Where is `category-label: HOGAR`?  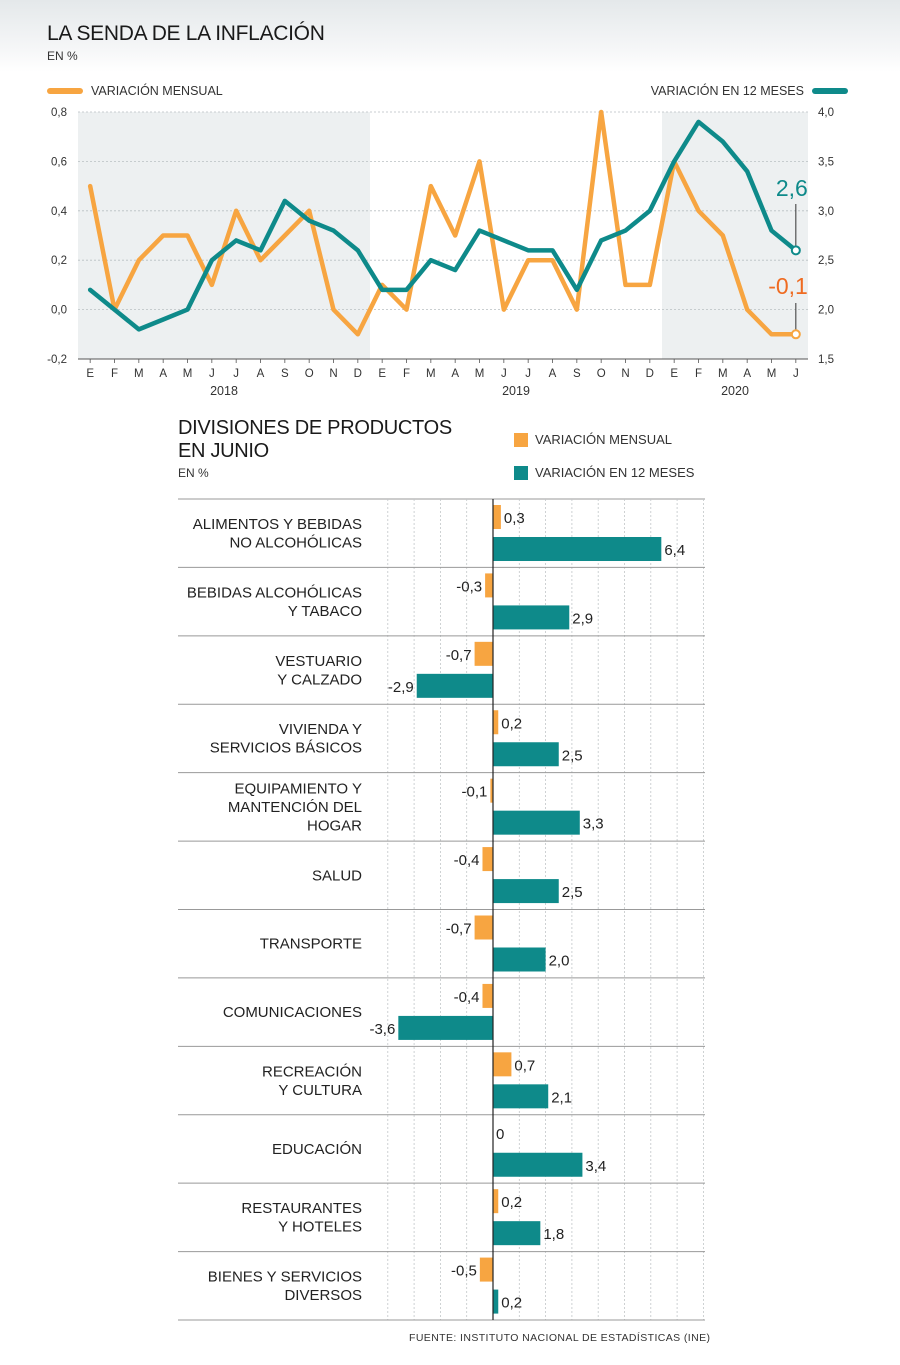
category-label: HOGAR is located at coordinates (334, 825).